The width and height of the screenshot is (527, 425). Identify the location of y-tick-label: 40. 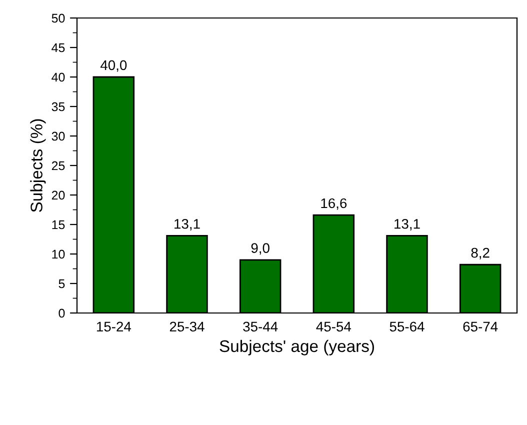
(58, 77).